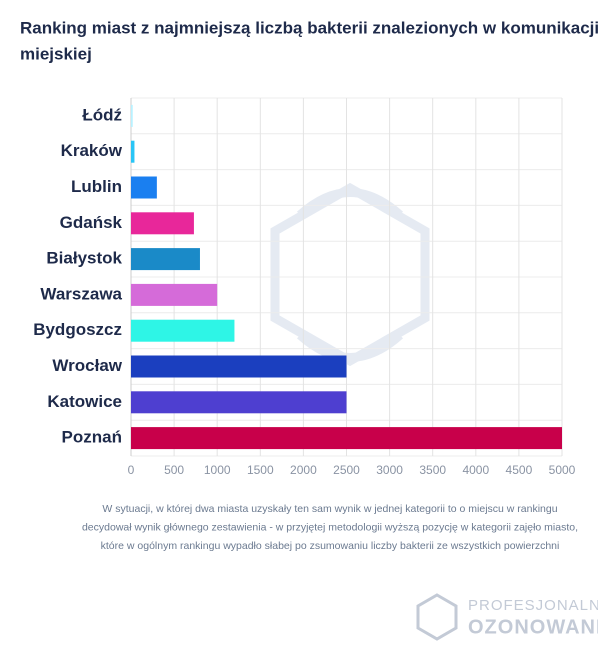 This screenshot has width=598, height=667. Describe the element at coordinates (217, 470) in the screenshot. I see `x-tick-label: 1000` at that location.